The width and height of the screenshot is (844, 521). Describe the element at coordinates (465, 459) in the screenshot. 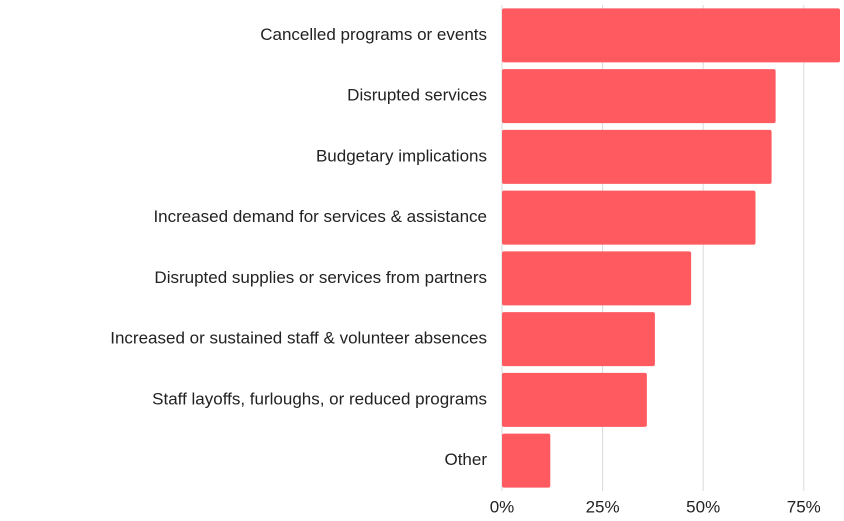

I see `y-tick-label: Other` at that location.